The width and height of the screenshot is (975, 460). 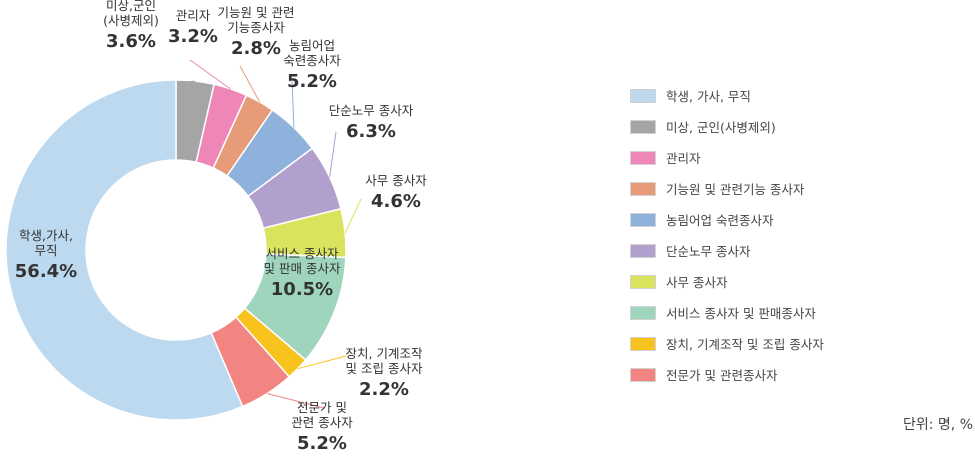 What do you see at coordinates (193, 15) in the screenshot?
I see `slice-2-category-label: 관리자` at bounding box center [193, 15].